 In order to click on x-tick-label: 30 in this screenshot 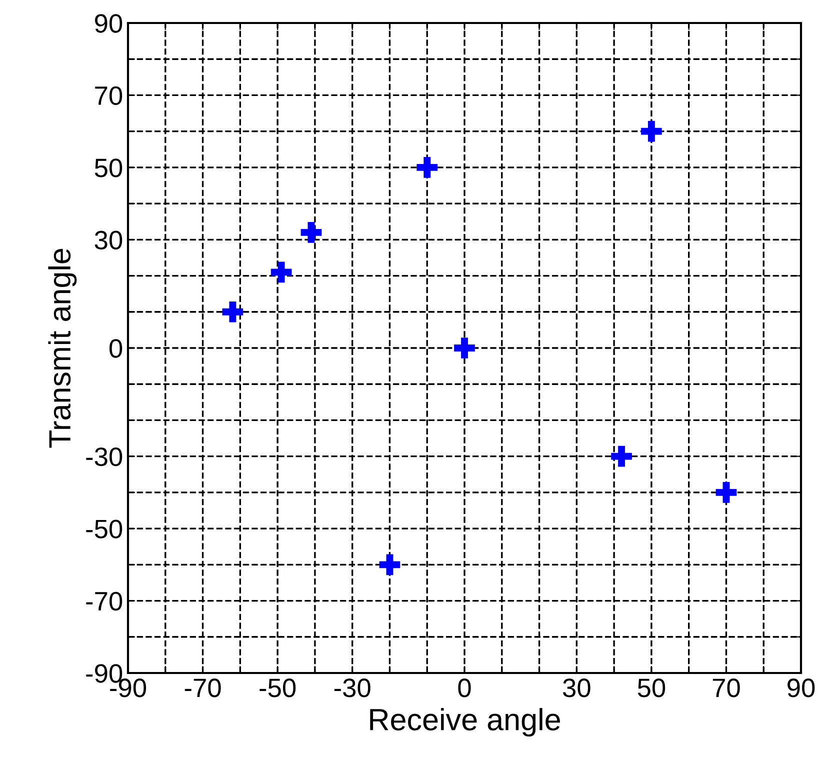, I will do `click(576, 688)`.